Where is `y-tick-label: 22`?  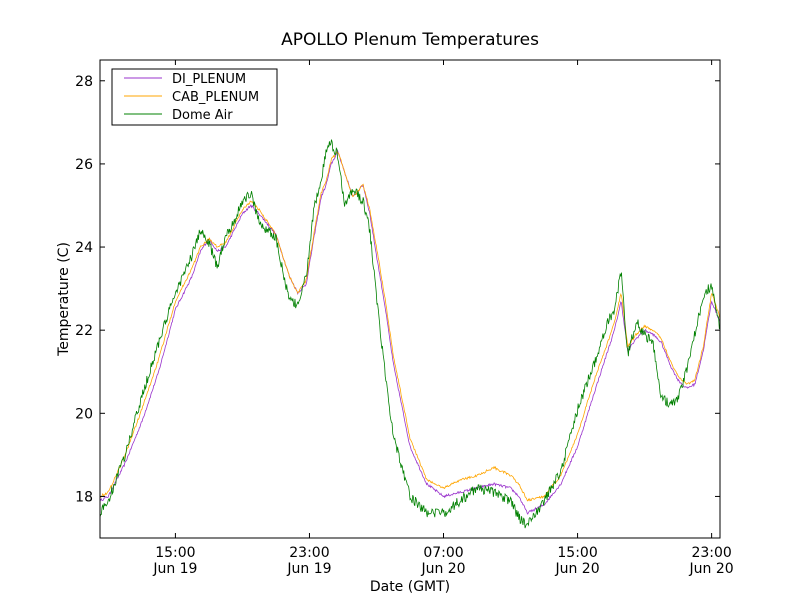
y-tick-label: 22 is located at coordinates (84, 331).